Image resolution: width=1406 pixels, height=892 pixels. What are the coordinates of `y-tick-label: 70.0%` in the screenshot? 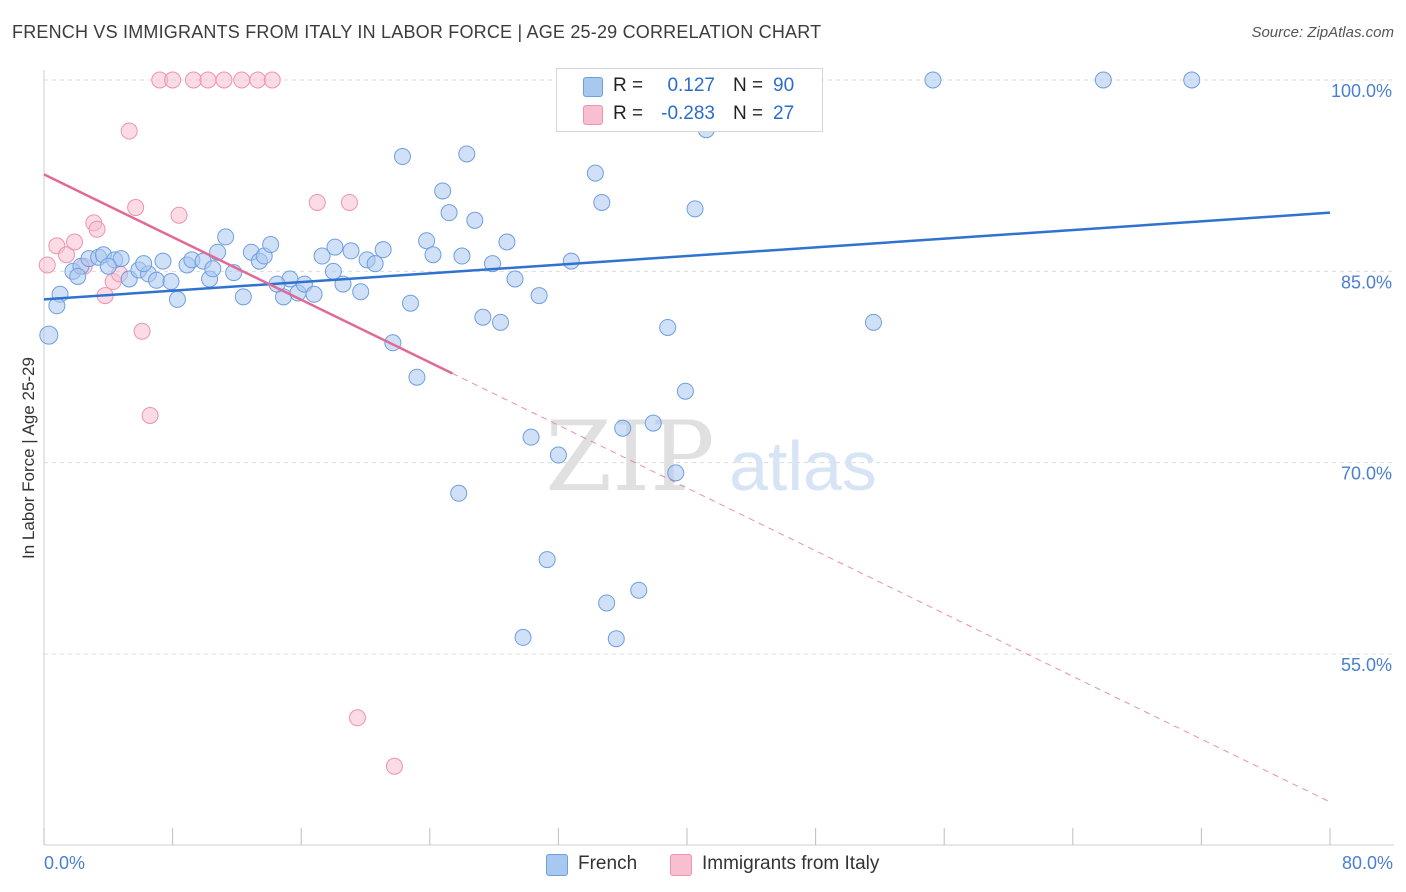 It's located at (1366, 474).